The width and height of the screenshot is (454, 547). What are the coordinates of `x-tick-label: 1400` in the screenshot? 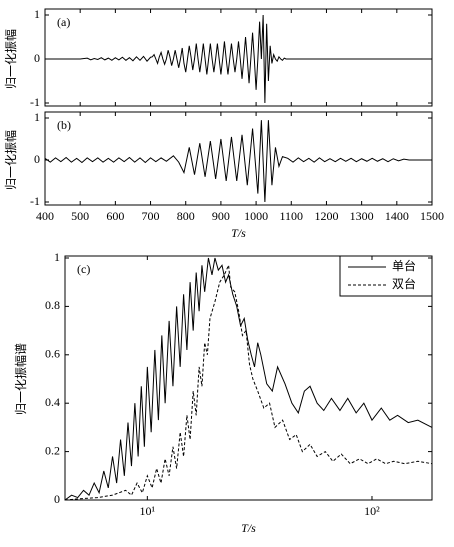 It's located at (397, 216).